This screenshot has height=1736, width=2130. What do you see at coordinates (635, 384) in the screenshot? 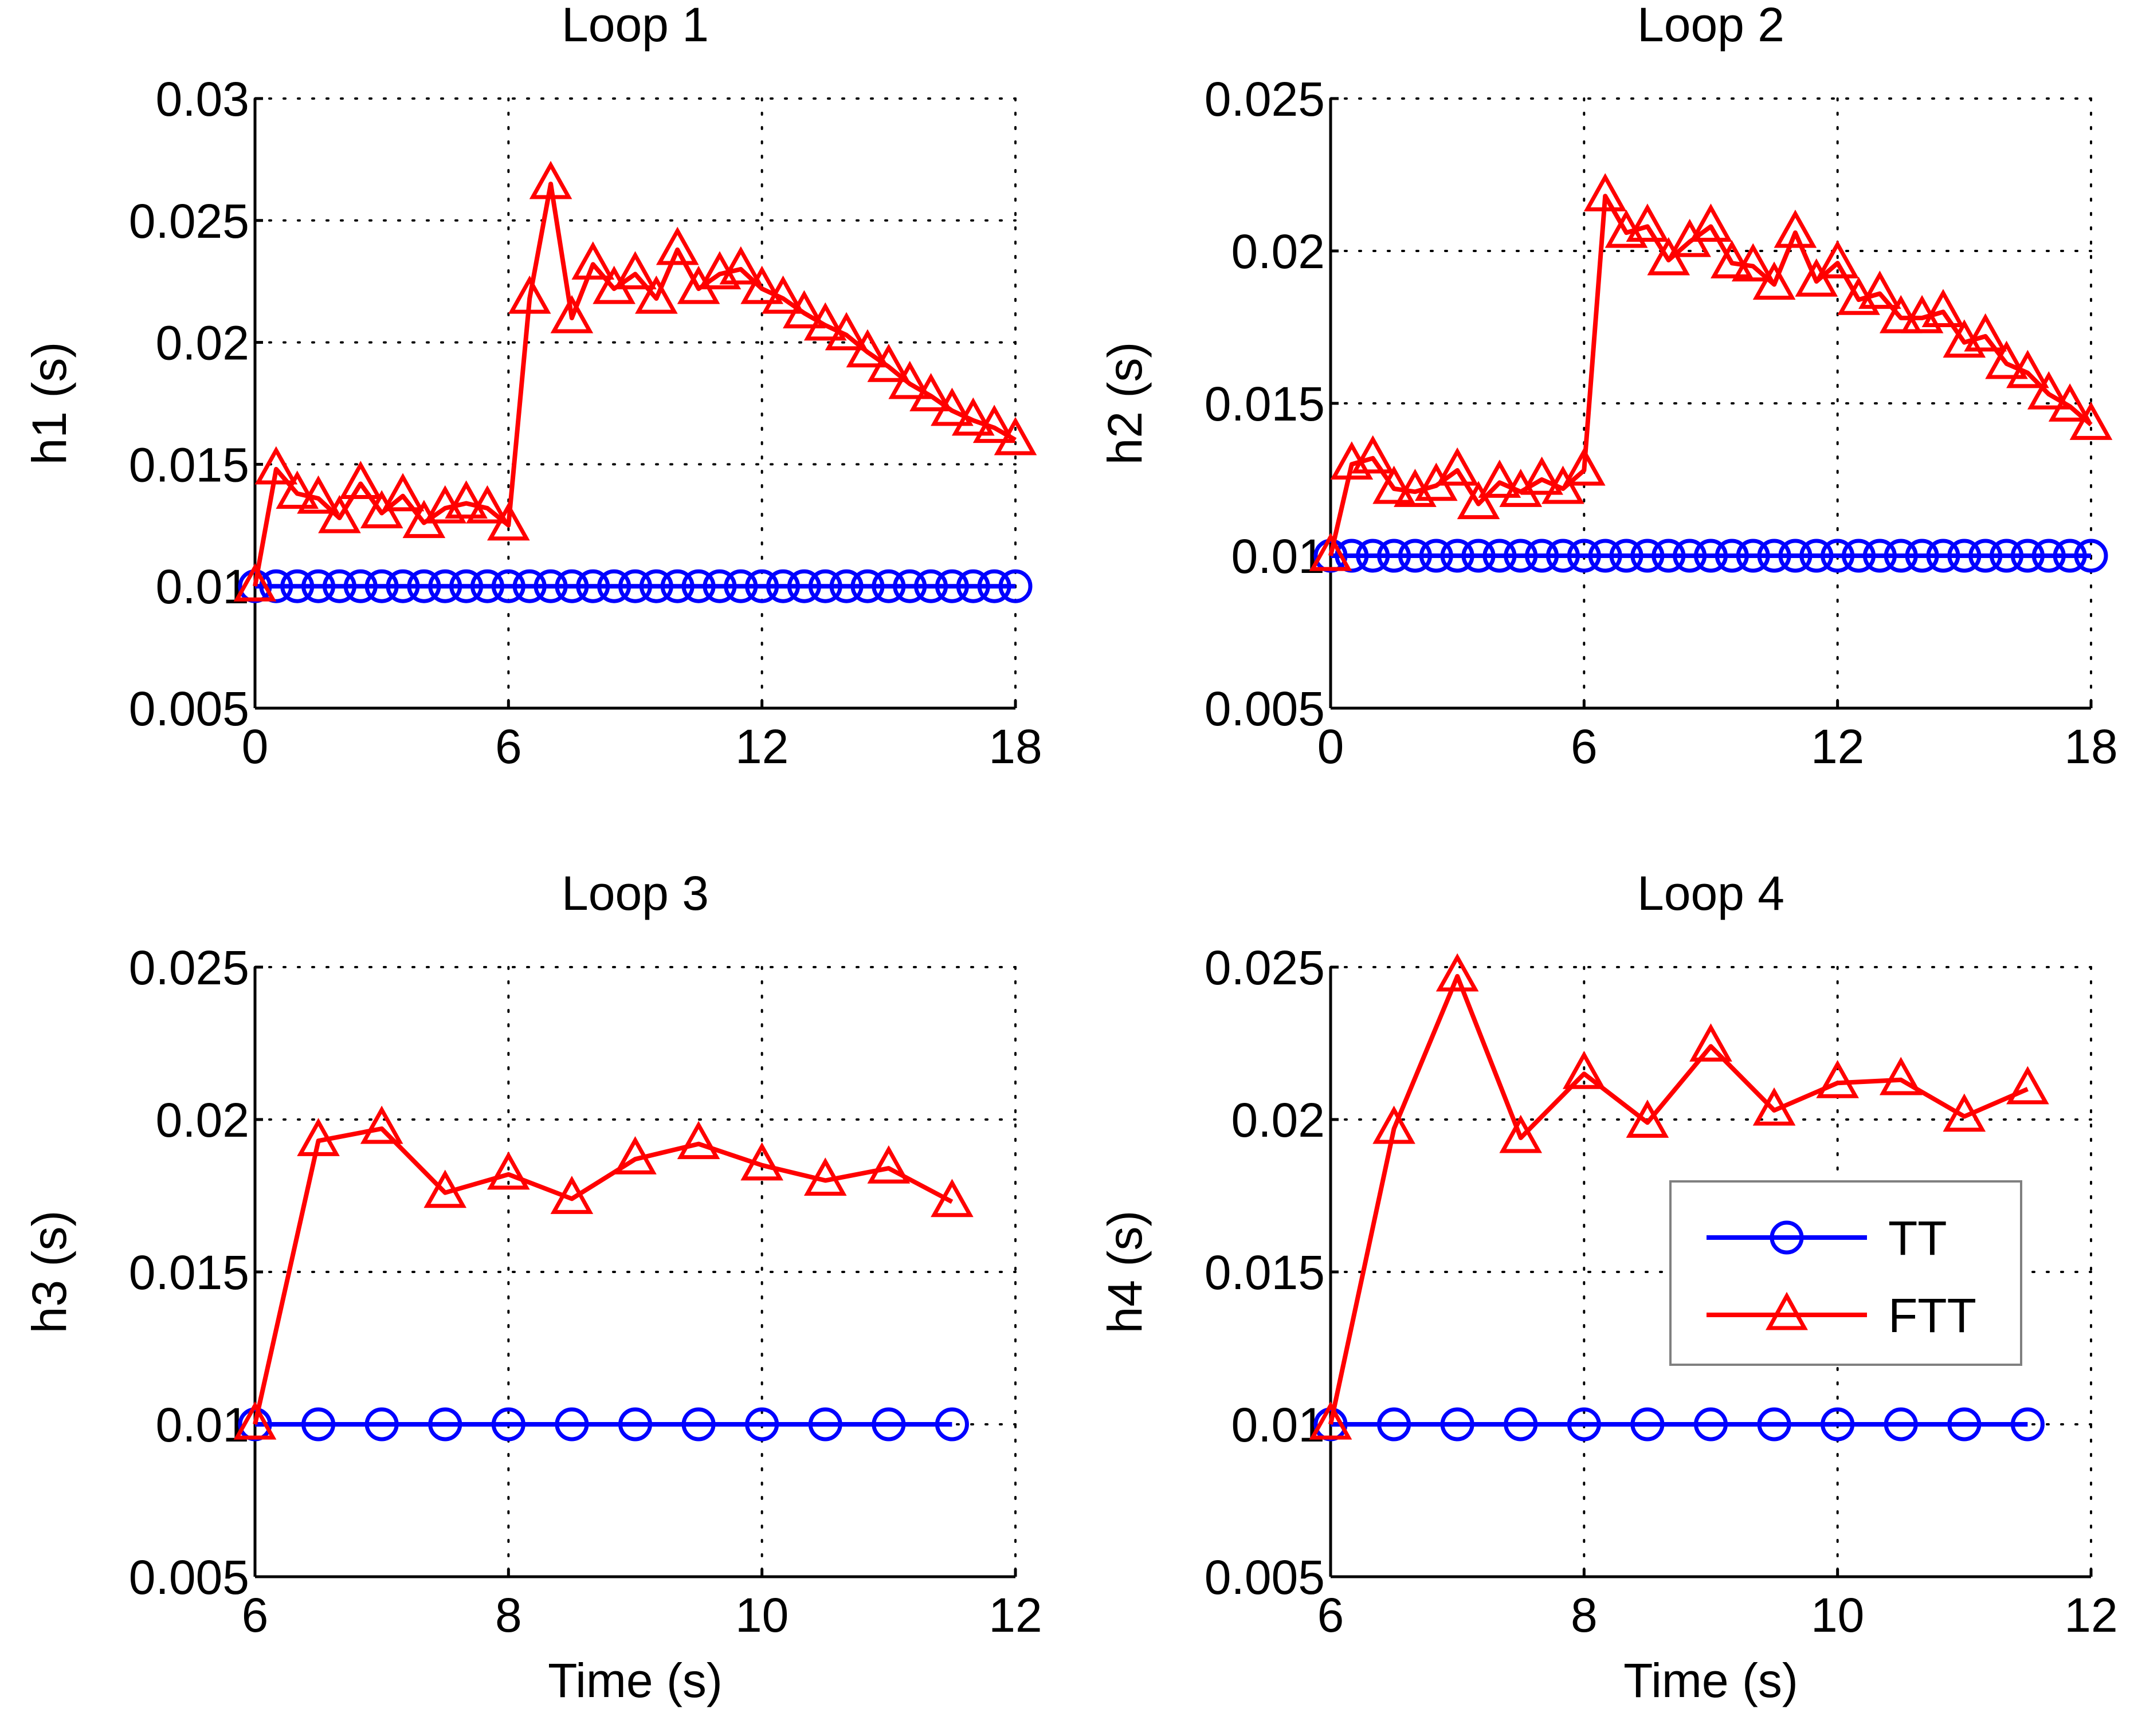
I see `series-line-ftt` at bounding box center [635, 384].